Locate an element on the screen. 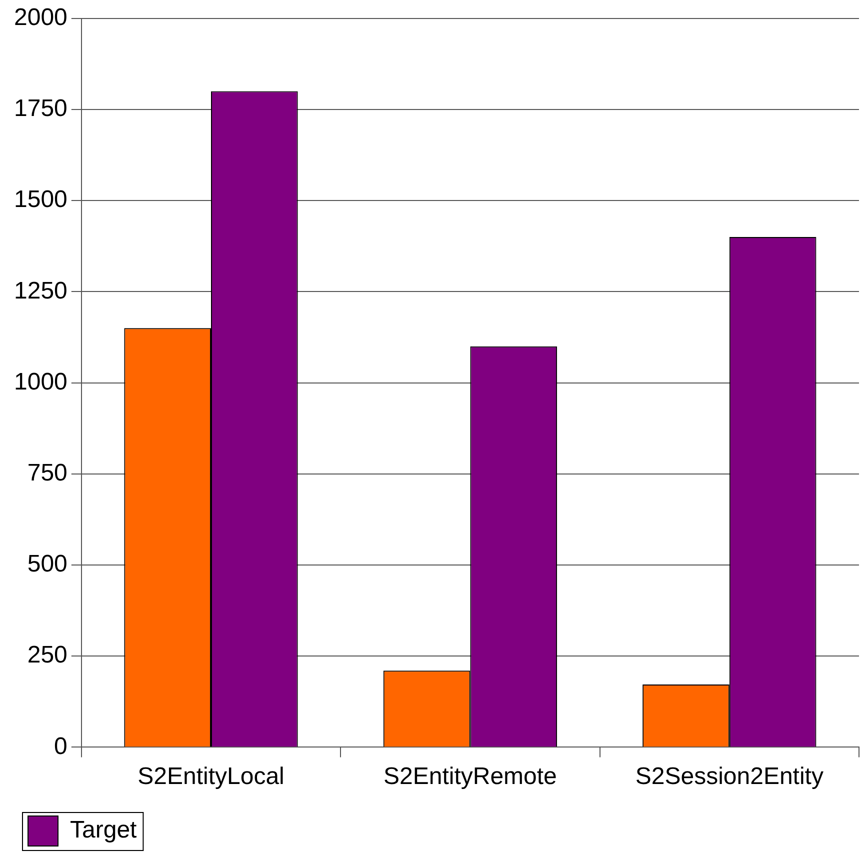  y-tick-label: 1000 is located at coordinates (41, 382).